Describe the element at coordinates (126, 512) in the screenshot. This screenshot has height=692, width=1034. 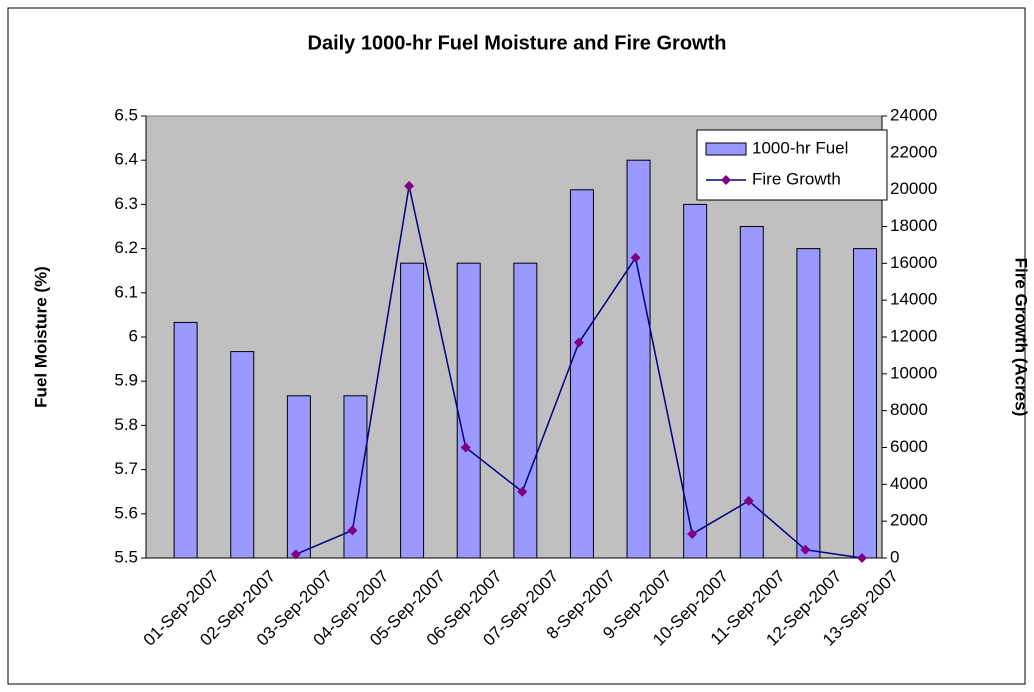
I see `y-tick-label: 5.6` at that location.